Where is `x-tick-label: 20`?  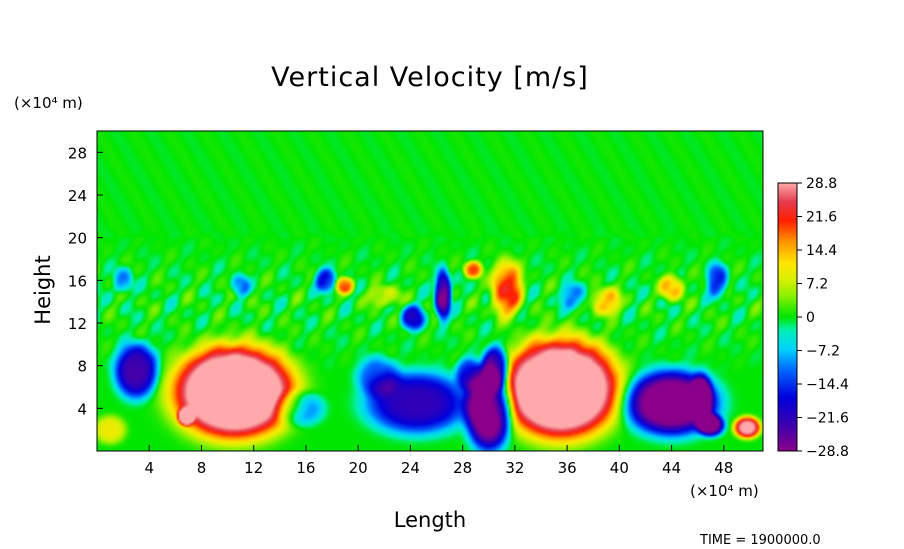
x-tick-label: 20 is located at coordinates (358, 468).